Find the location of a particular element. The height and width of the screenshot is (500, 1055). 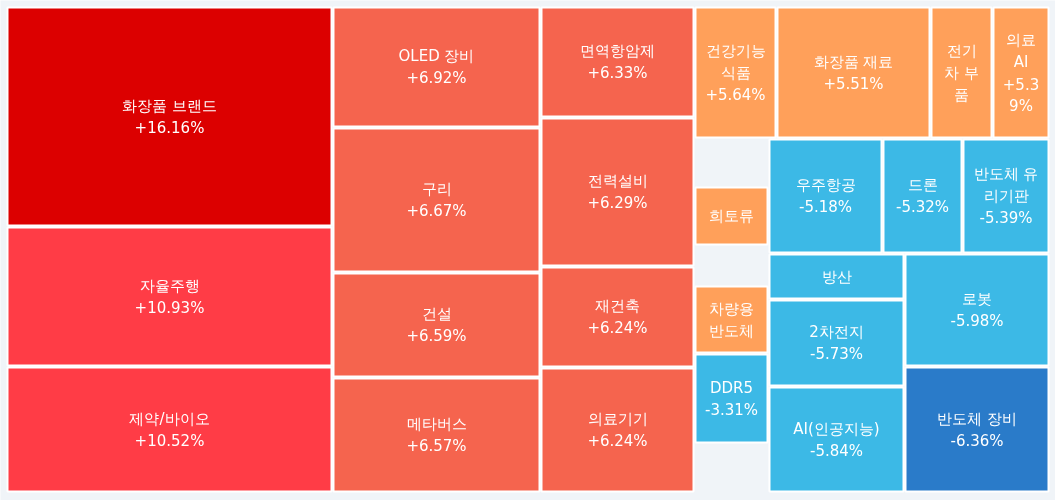

category-label: 의료 AI is located at coordinates (1021, 50).